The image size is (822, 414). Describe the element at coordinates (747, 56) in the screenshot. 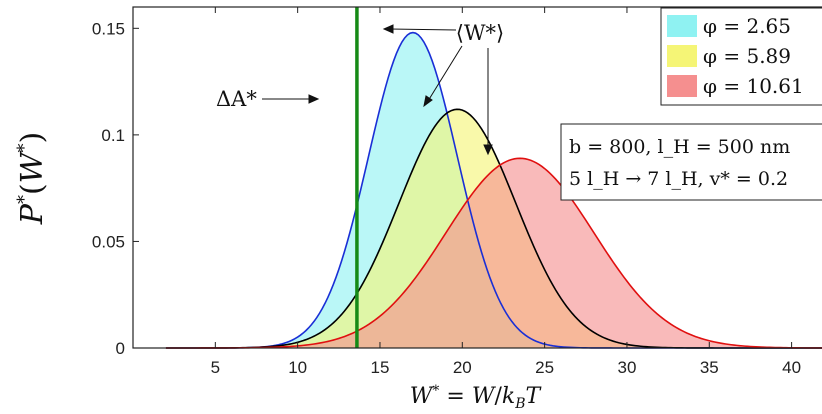

I see `legend-label-2: φ = 5.89` at that location.